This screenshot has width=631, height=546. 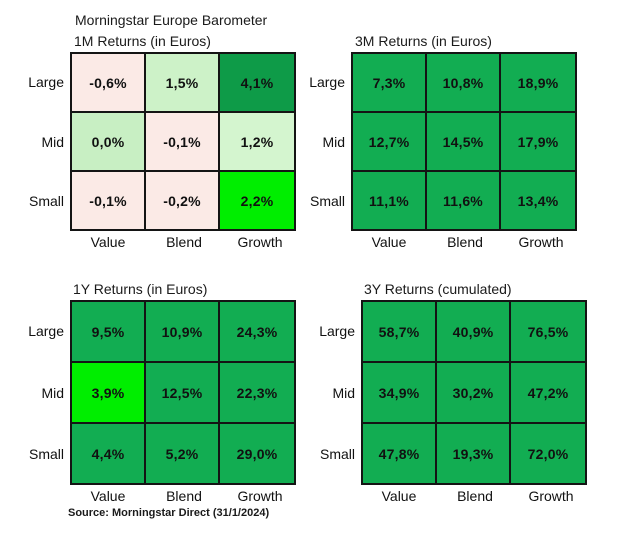 I want to click on heatmap-cell: 18,9%, so click(x=538, y=83).